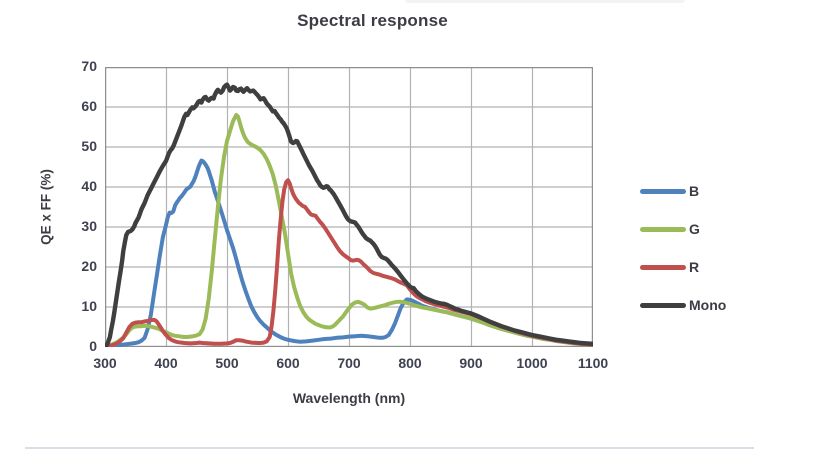 This screenshot has height=452, width=830. Describe the element at coordinates (694, 267) in the screenshot. I see `legend-label-r: R` at that location.